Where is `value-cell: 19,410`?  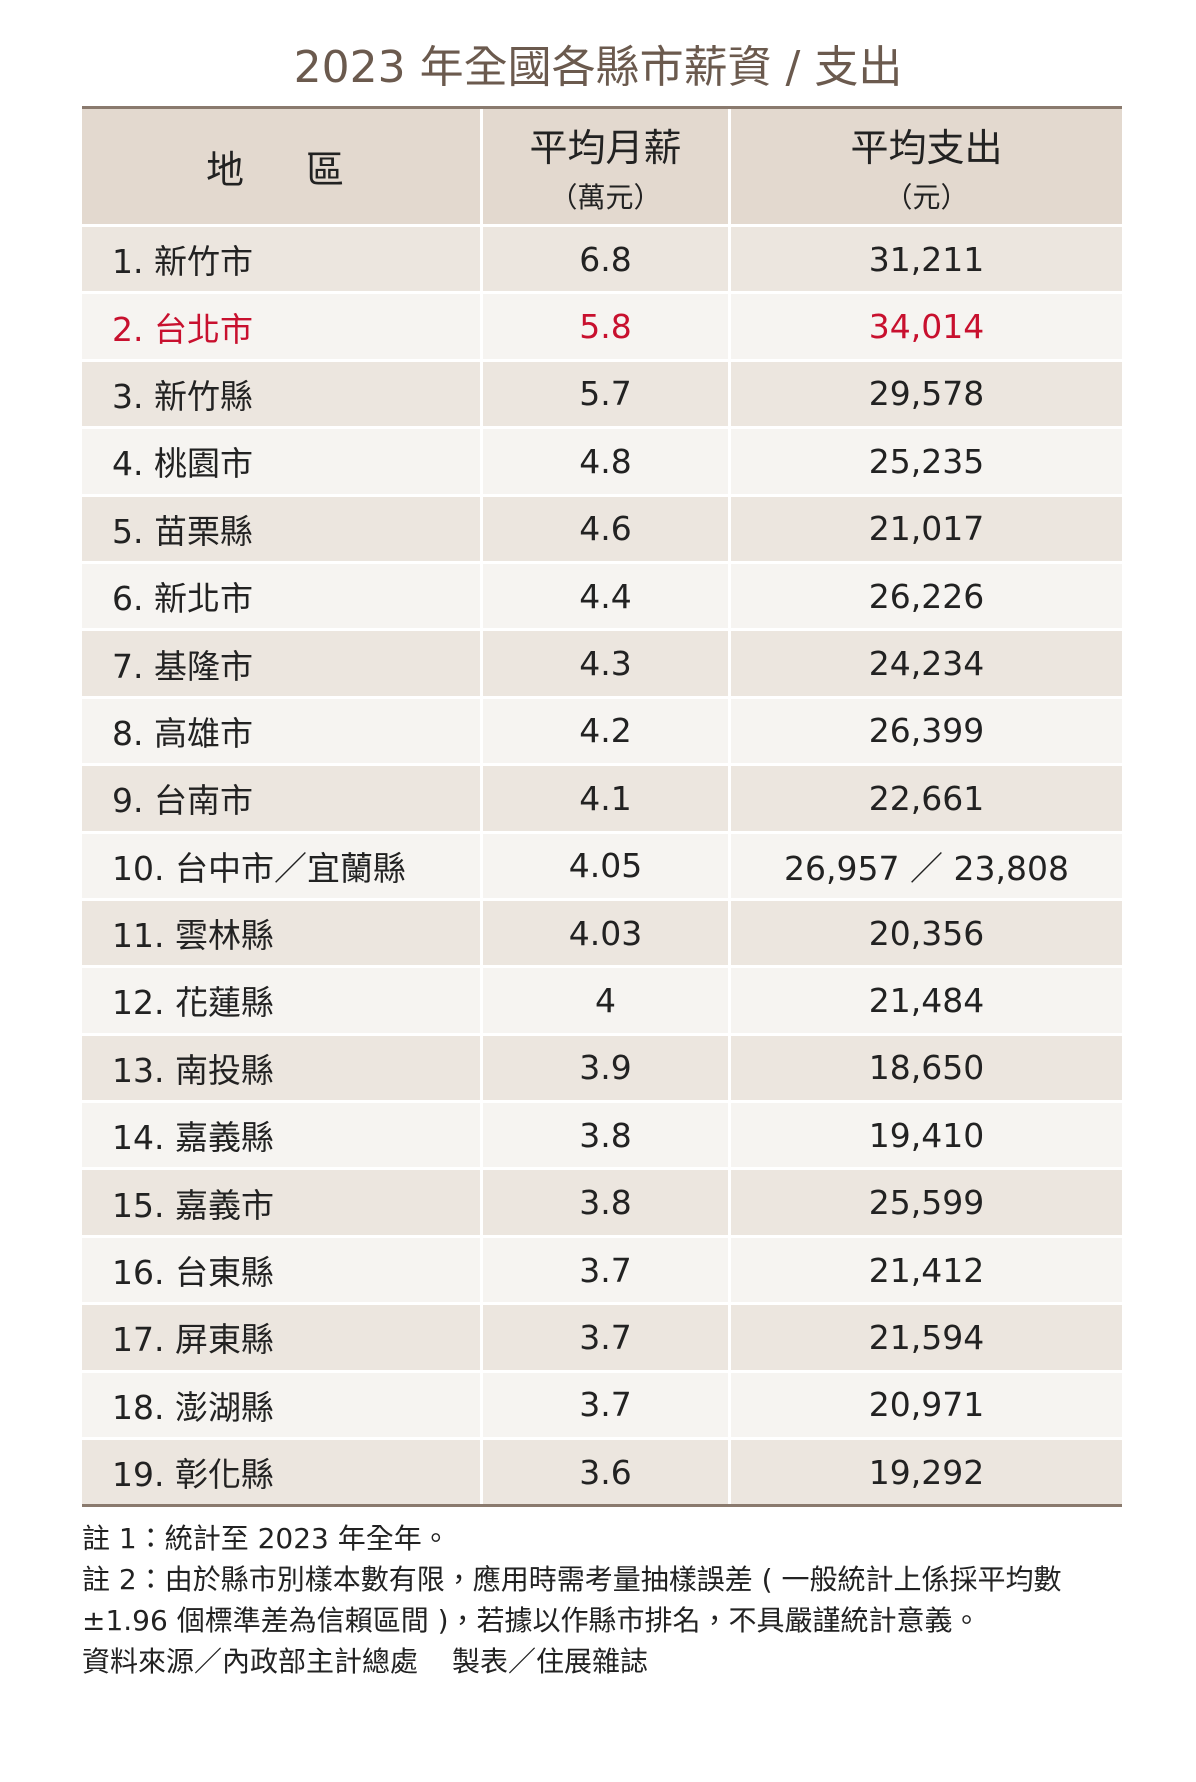
value-cell: 19,410 is located at coordinates (926, 1135).